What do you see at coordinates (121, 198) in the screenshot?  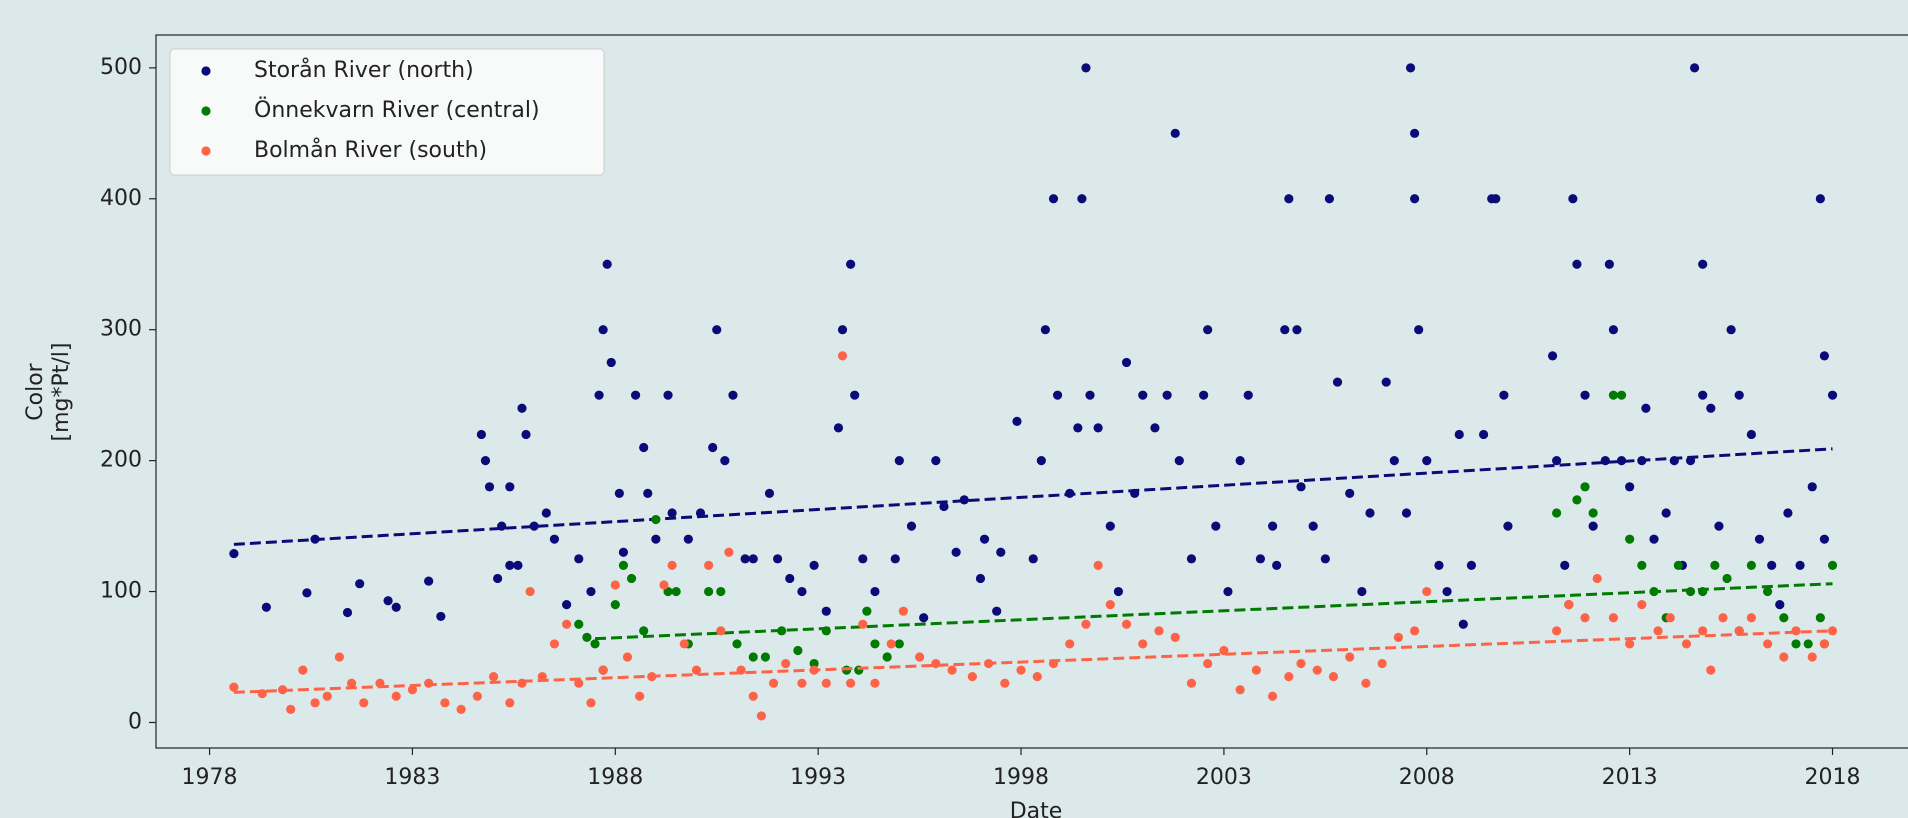 I see `y-tick-label: 400` at bounding box center [121, 198].